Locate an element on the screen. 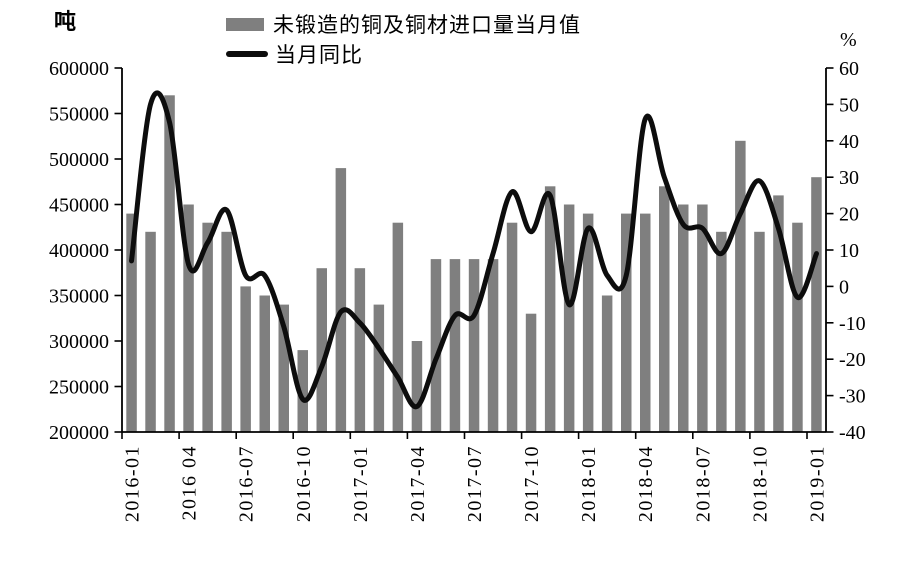 This screenshot has width=900, height=561. right-axis-tick-label: 20 is located at coordinates (849, 215).